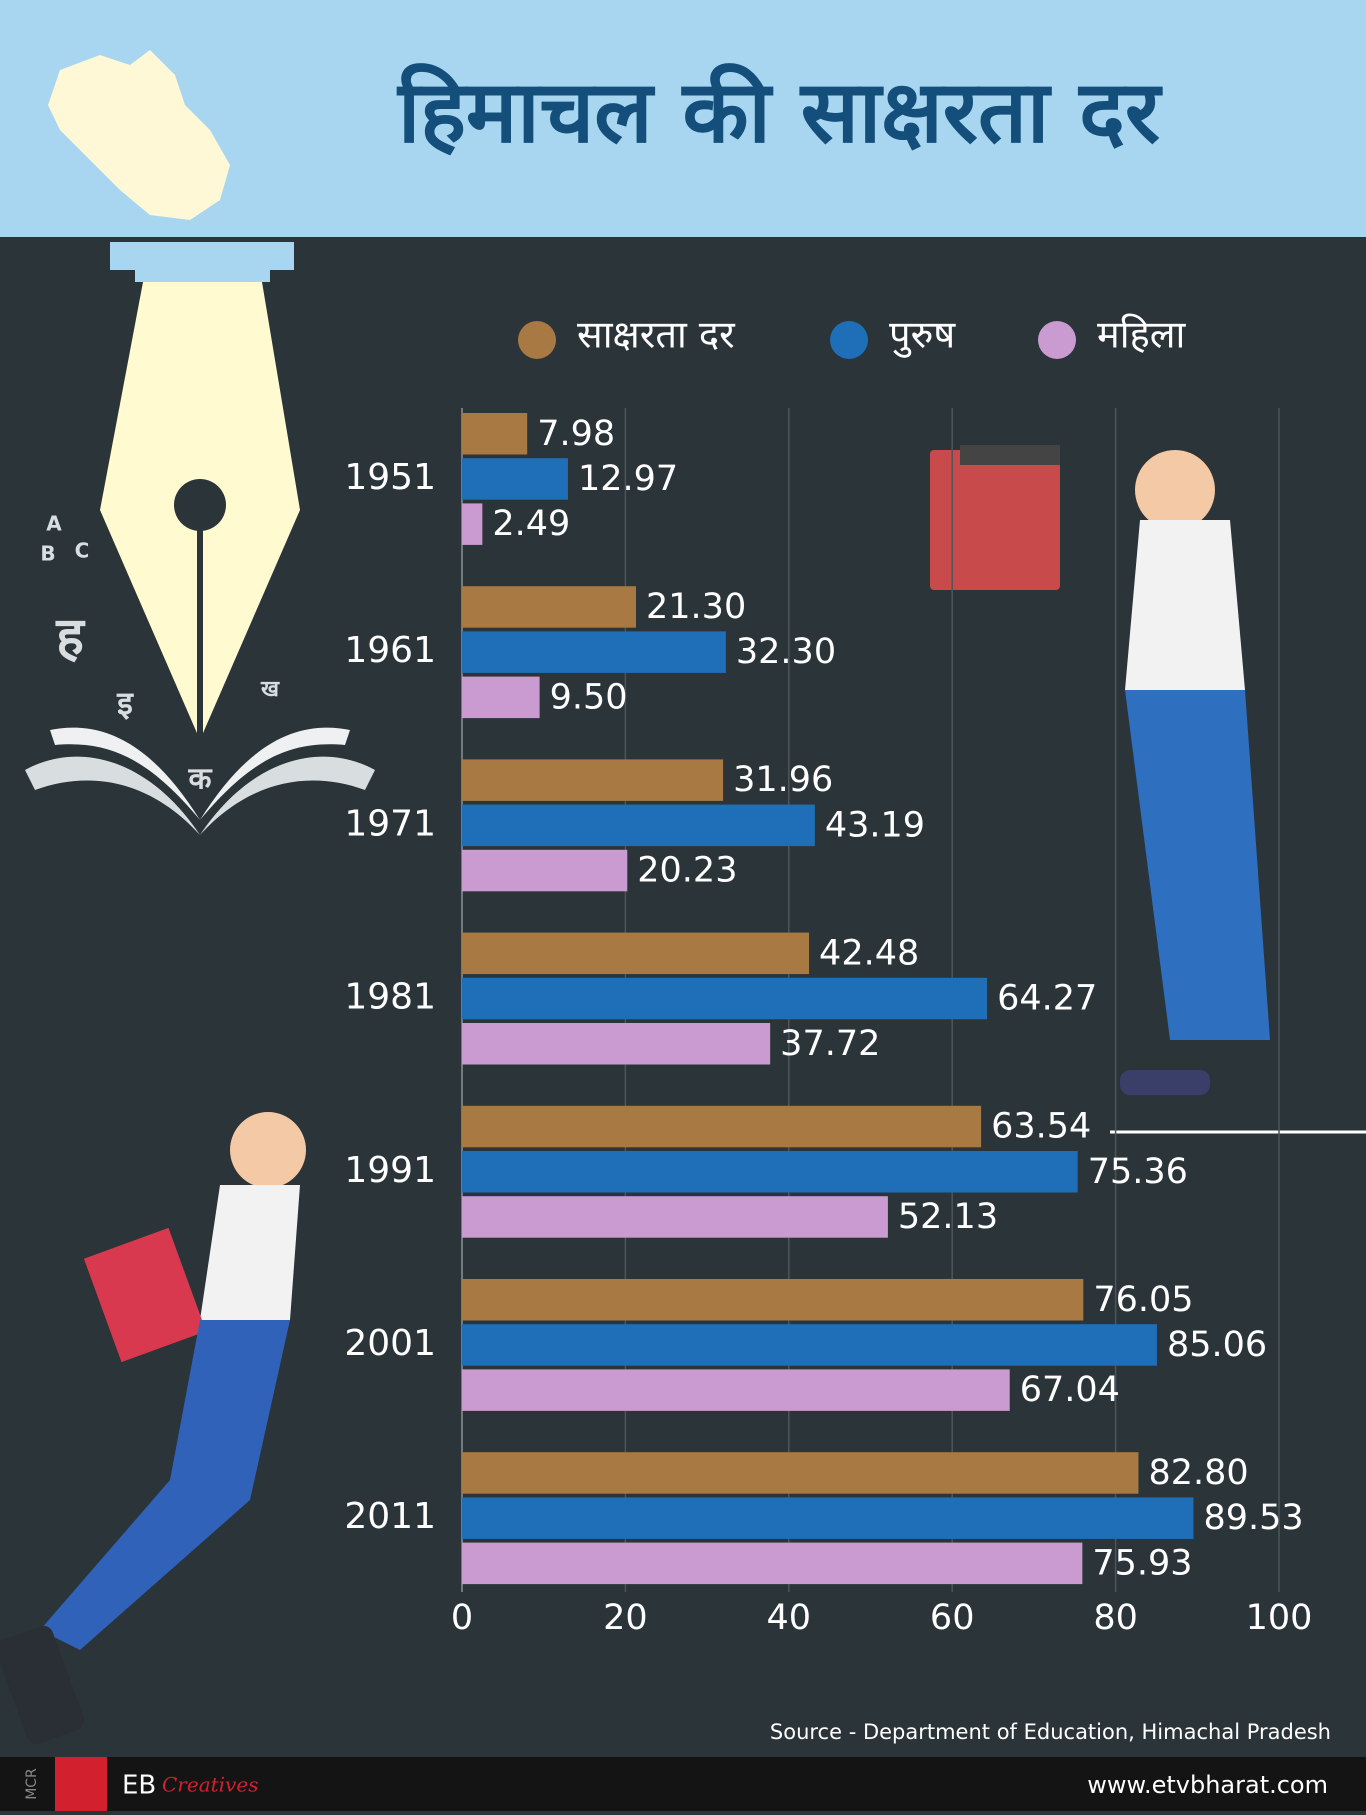 The width and height of the screenshot is (1366, 1815). I want to click on x-tick-label: 60, so click(952, 1618).